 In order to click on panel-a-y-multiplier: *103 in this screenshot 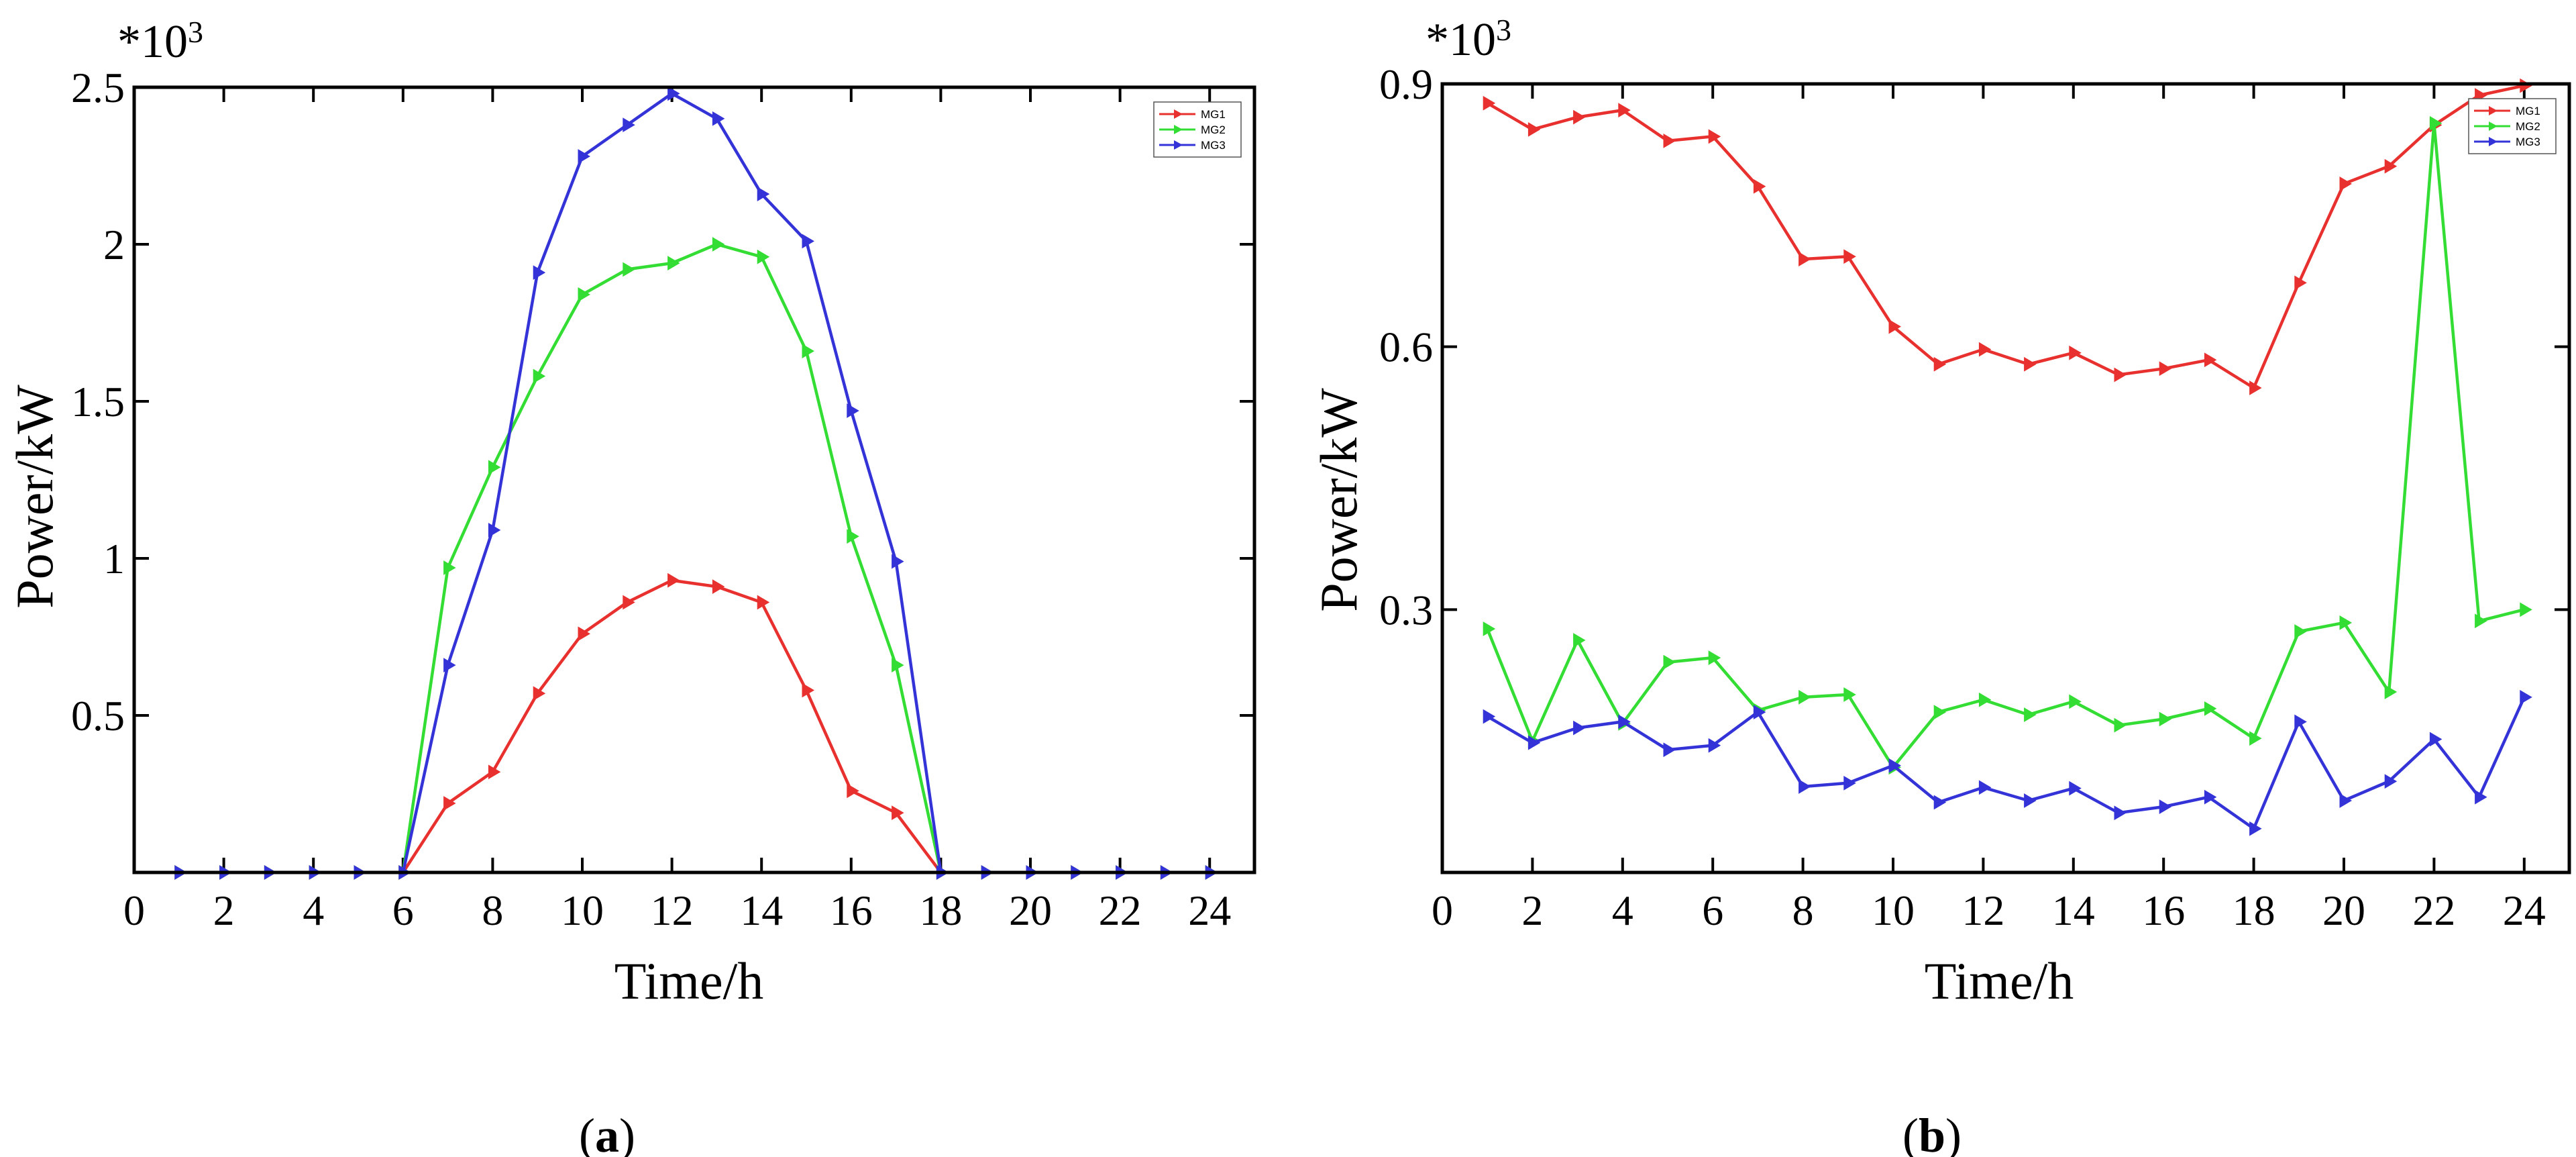, I will do `click(160, 41)`.